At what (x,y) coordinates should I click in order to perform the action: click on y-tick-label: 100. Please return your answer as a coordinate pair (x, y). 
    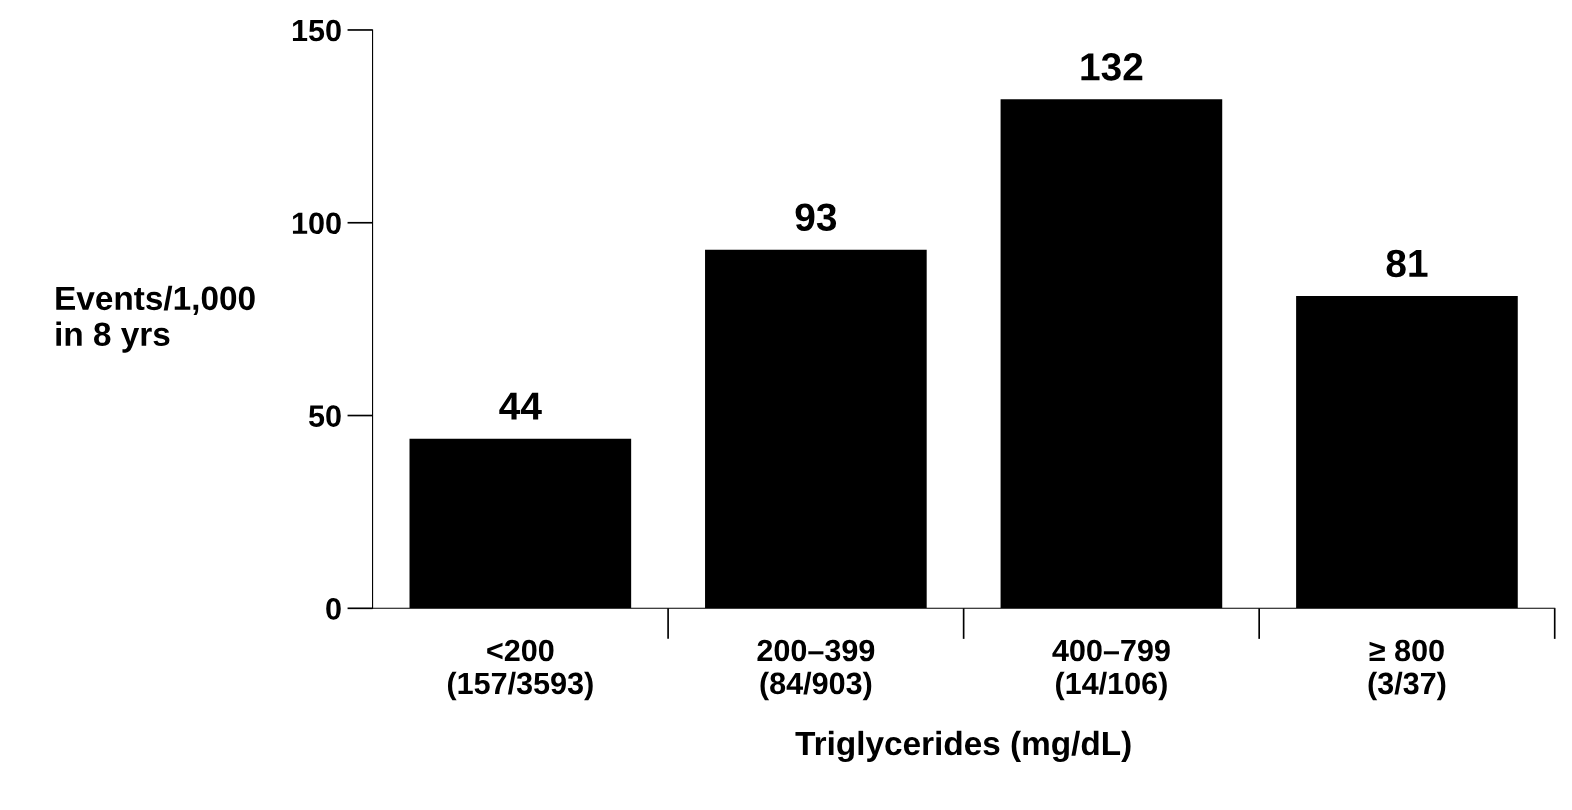
    Looking at the image, I should click on (316, 223).